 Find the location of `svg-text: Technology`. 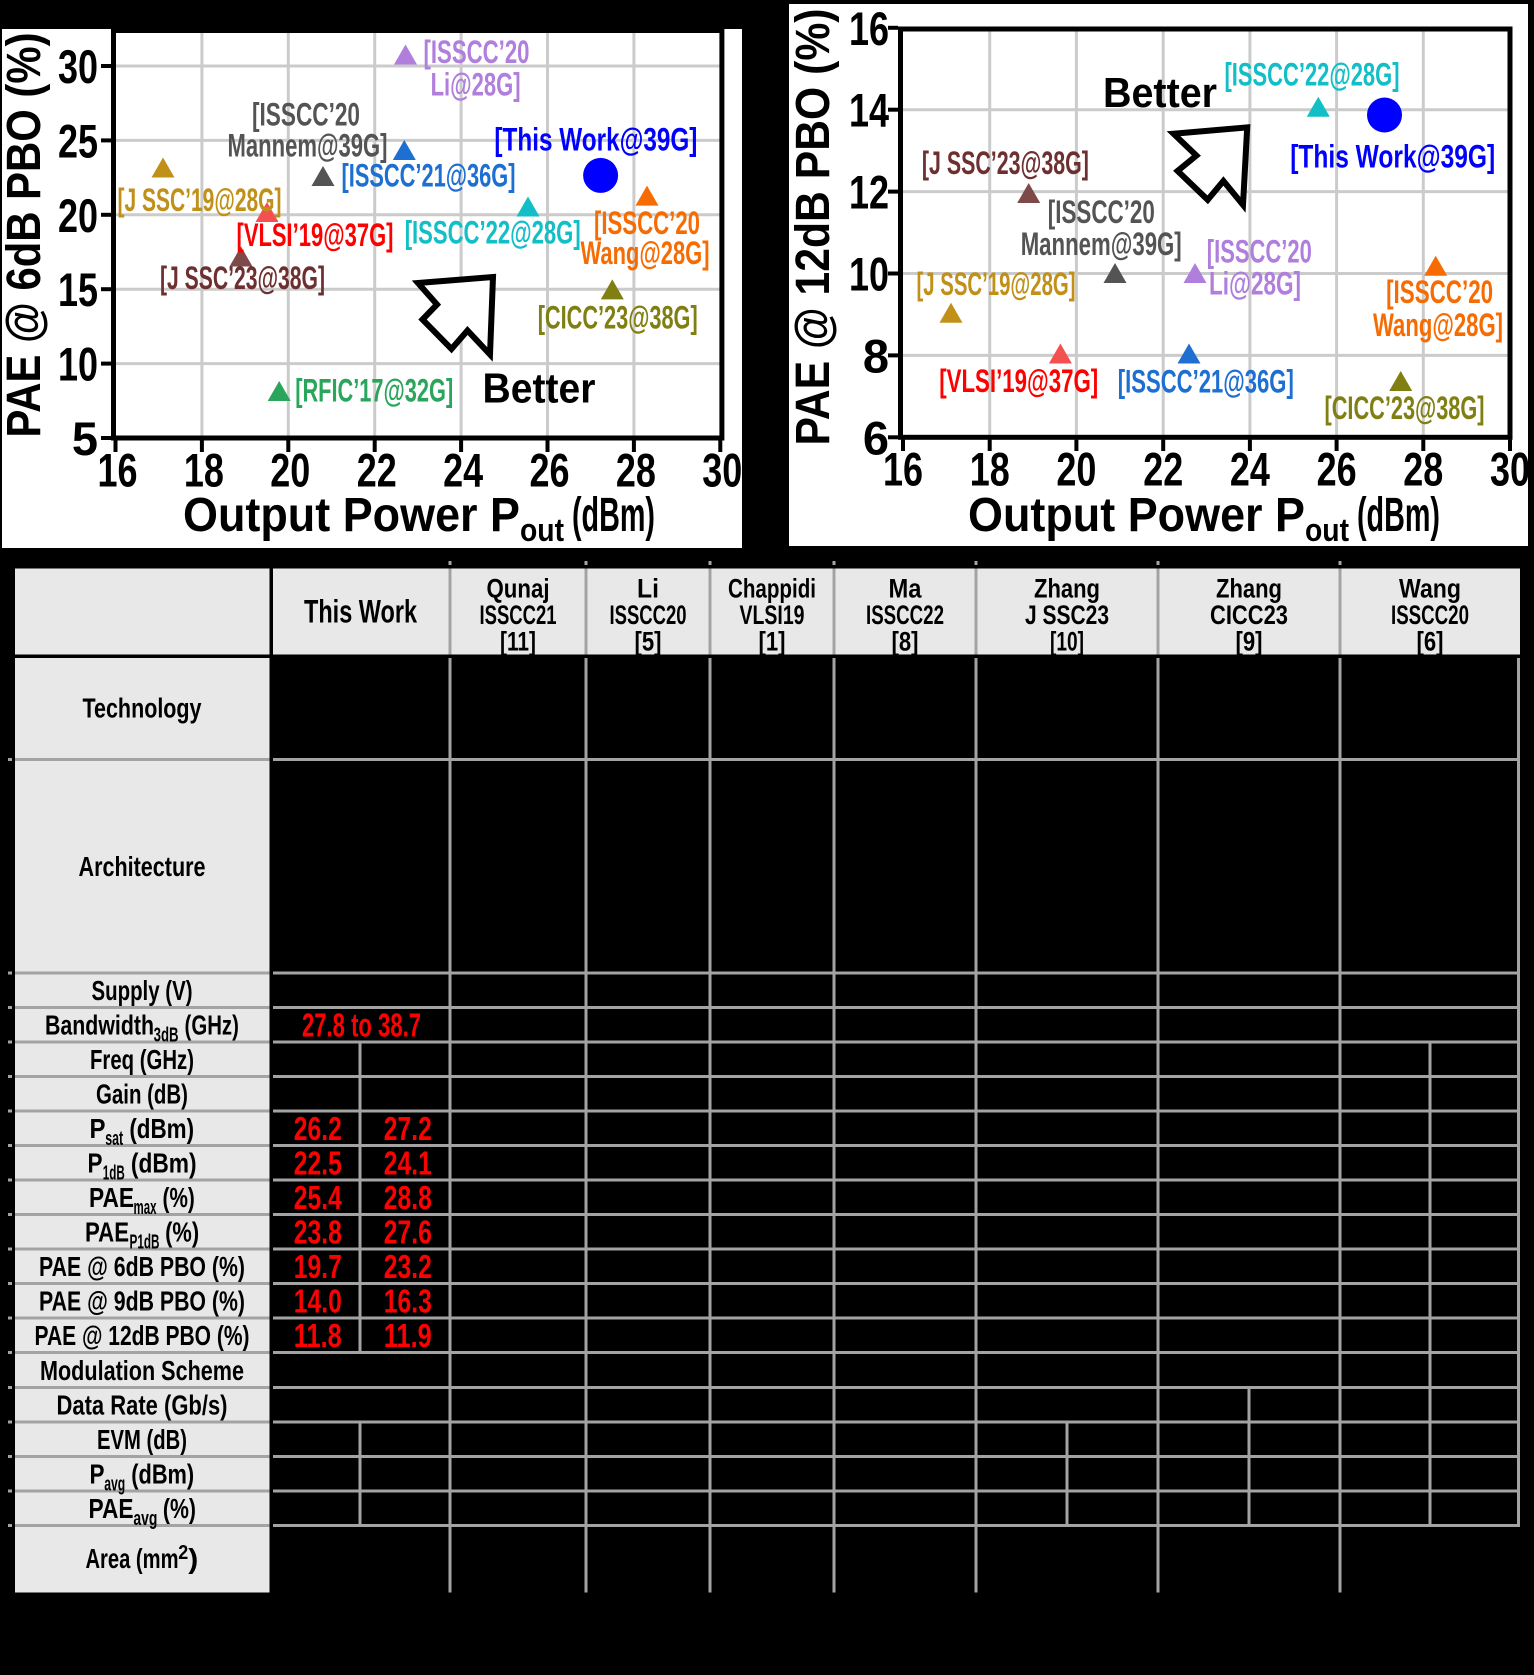

svg-text: Technology is located at coordinates (142, 708).